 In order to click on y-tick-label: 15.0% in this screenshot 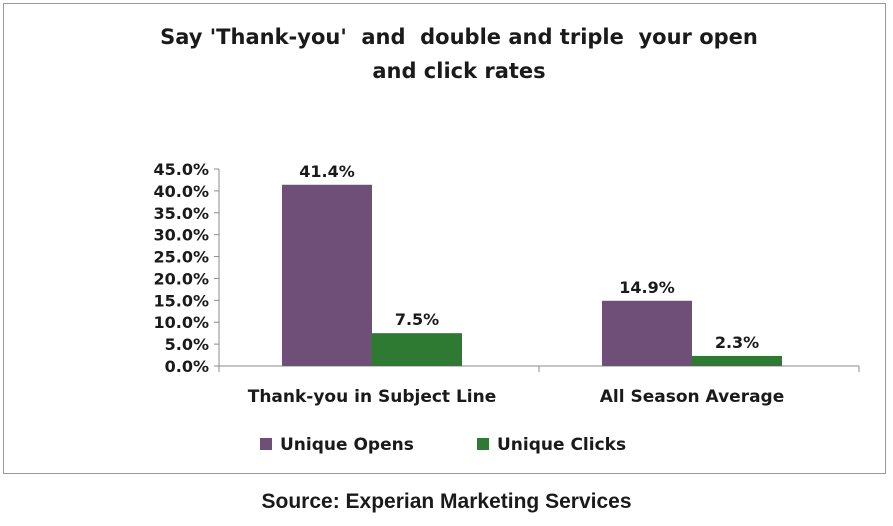, I will do `click(181, 300)`.